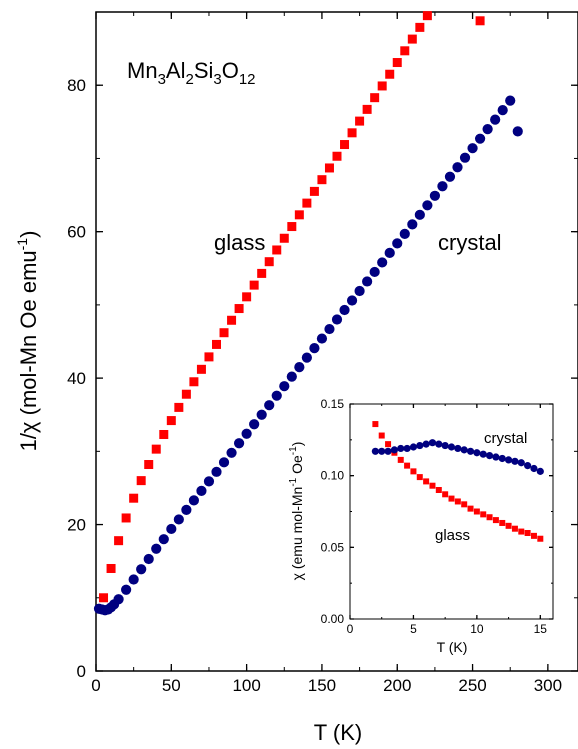 This screenshot has height=749, width=578. Describe the element at coordinates (95, 685) in the screenshot. I see `main-x-tick-label: 0` at that location.